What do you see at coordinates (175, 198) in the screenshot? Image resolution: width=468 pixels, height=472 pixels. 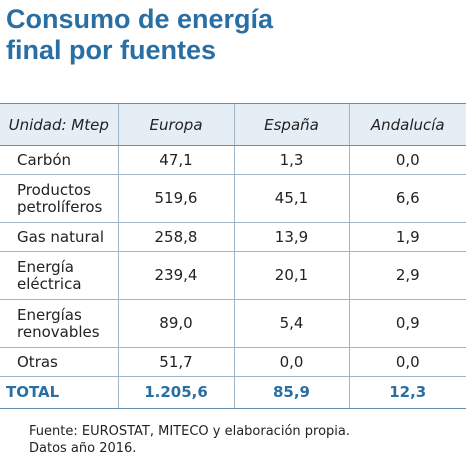 I see `cell-europa: 519,6` at bounding box center [175, 198].